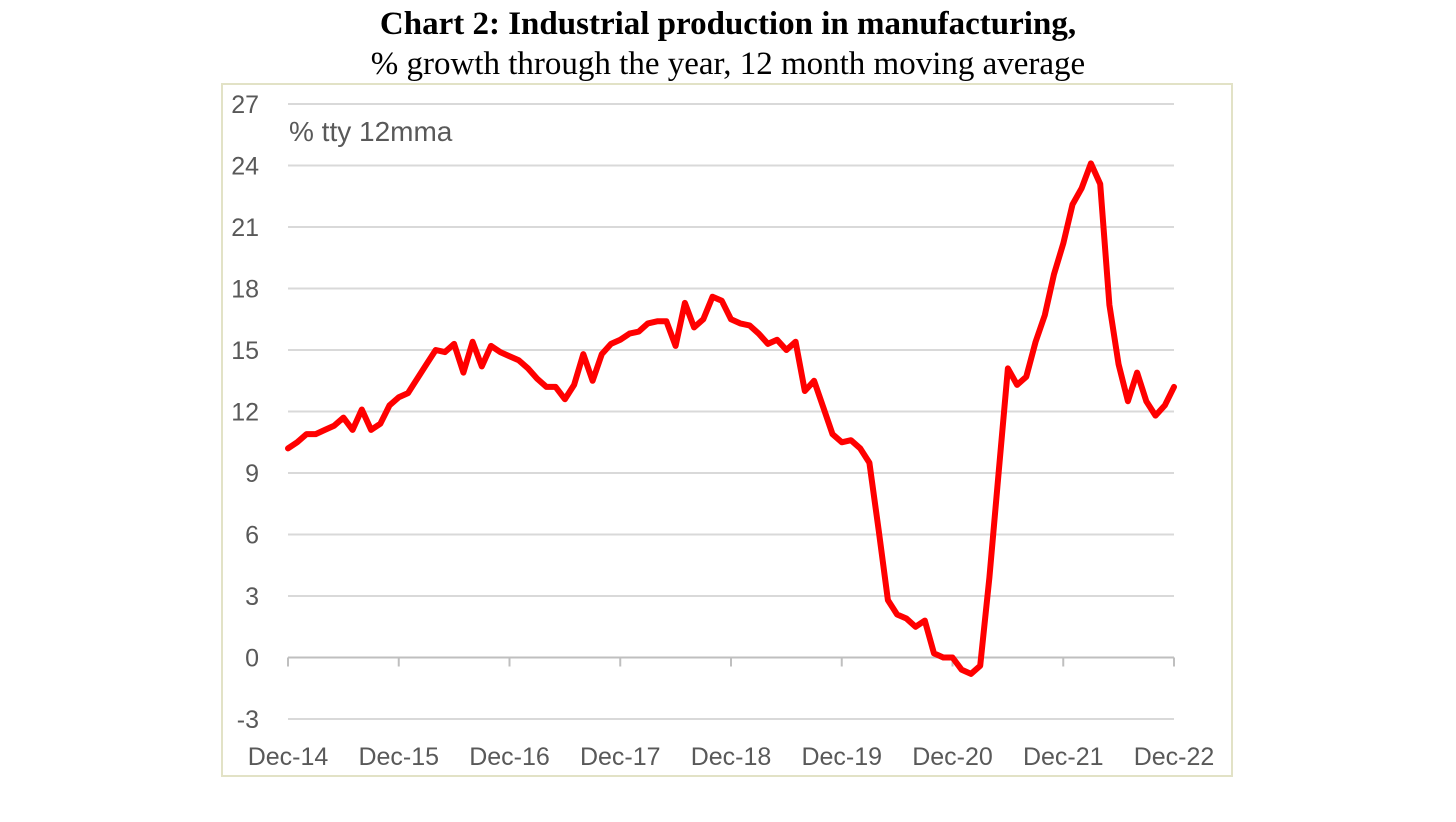 This screenshot has height=822, width=1456. What do you see at coordinates (288, 757) in the screenshot?
I see `x-tick-label: Dec-14` at bounding box center [288, 757].